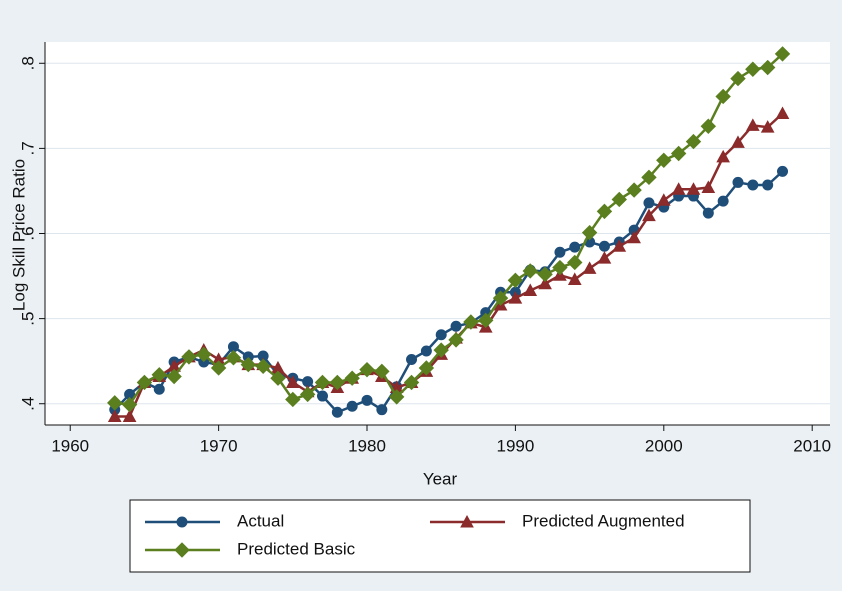 This screenshot has height=596, width=842. What do you see at coordinates (27, 404) in the screenshot?
I see `y-tick-label: .4` at bounding box center [27, 404].